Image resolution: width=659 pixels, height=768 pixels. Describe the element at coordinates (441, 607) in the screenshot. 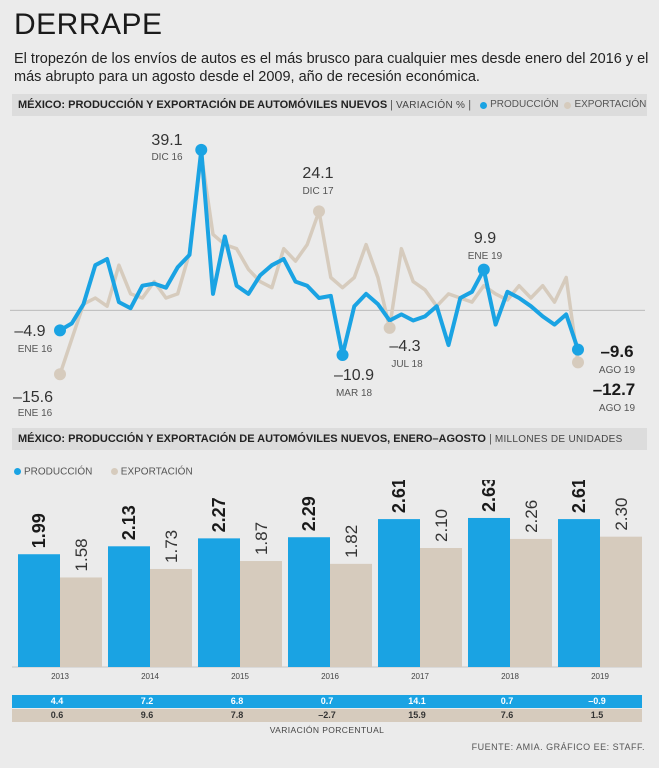

I see `export-bar-2017` at that location.